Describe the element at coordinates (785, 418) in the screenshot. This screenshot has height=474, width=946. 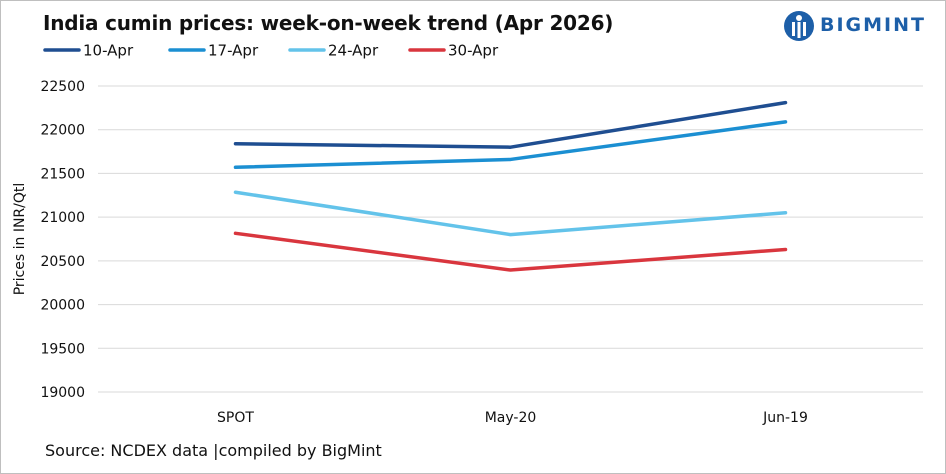
I see `x-tick-label: Jun-19` at that location.